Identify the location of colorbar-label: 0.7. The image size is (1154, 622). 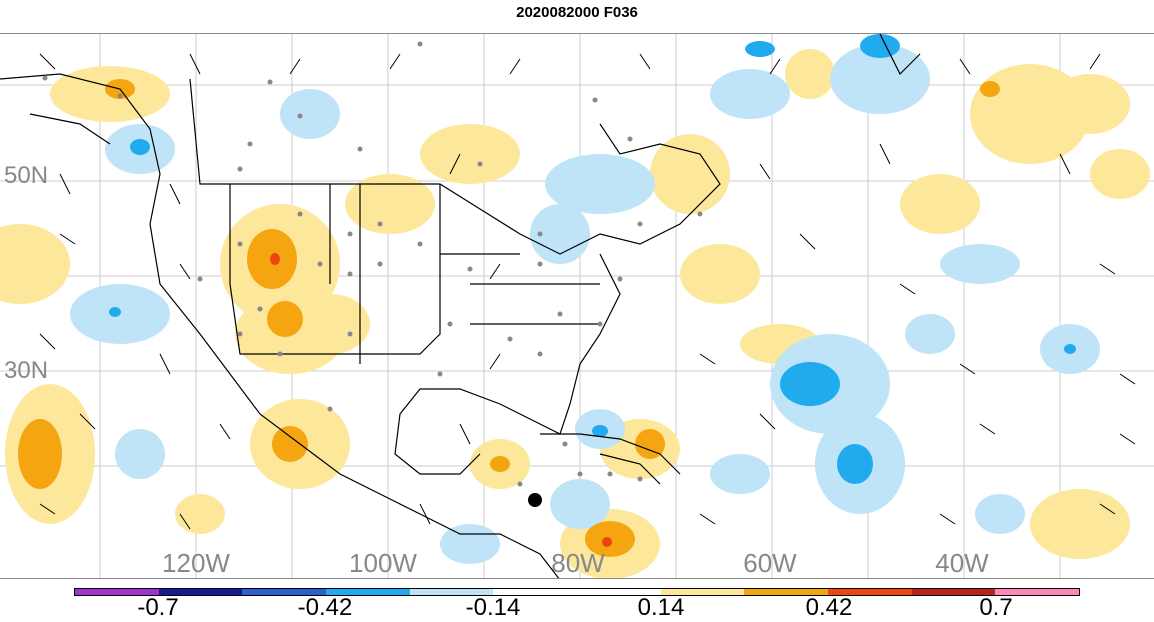
(996, 607).